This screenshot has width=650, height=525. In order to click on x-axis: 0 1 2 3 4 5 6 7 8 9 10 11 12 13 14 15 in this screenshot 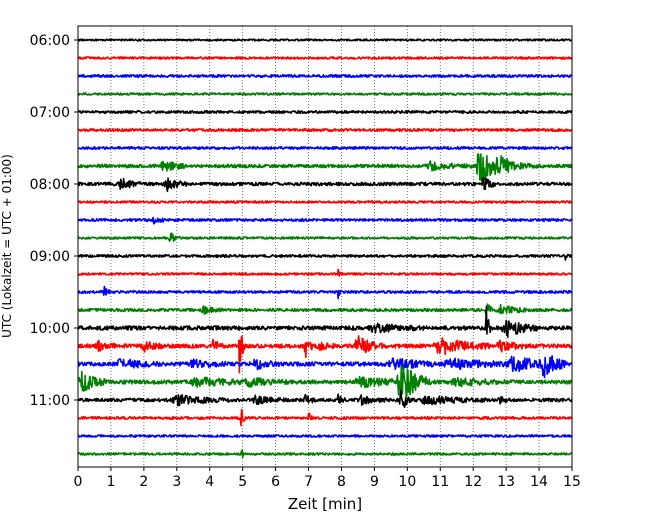, I will do `click(327, 478)`.